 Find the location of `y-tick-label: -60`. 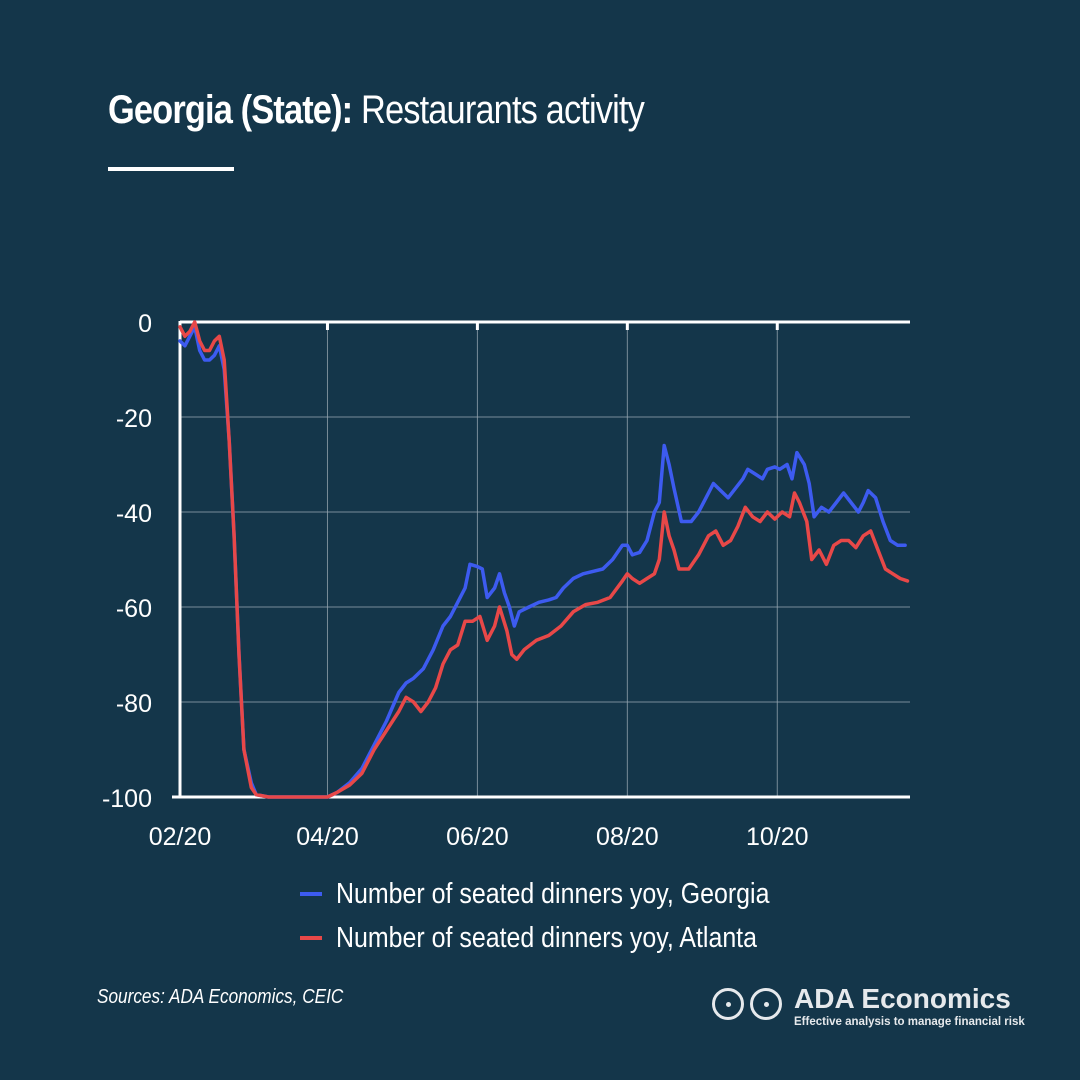

y-tick-label: -60 is located at coordinates (134, 609).